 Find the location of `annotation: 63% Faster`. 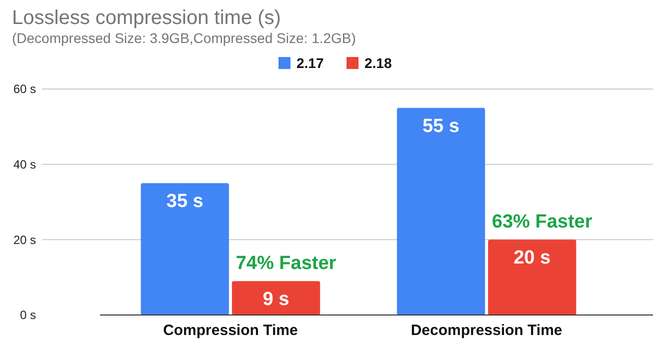

annotation: 63% Faster is located at coordinates (542, 222).